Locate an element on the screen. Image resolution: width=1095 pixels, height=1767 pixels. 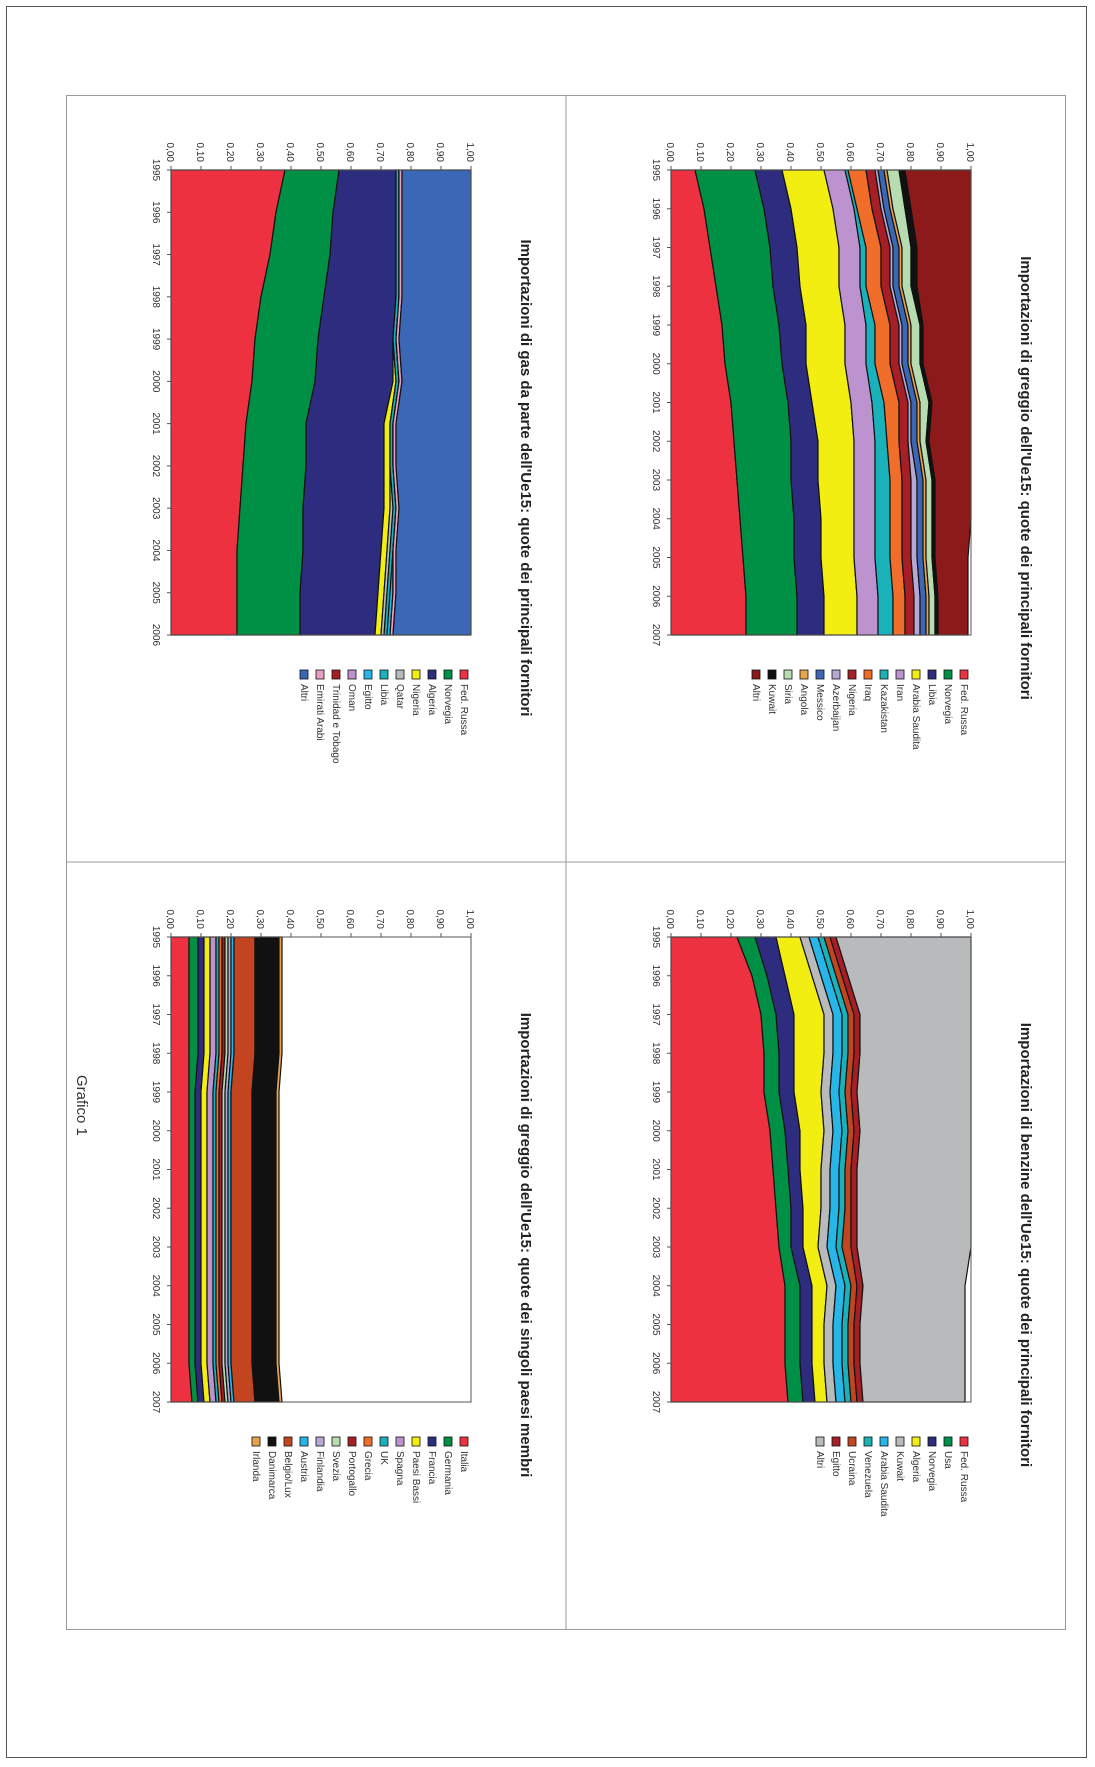
y-tick-label: 0,00 is located at coordinates (669, 153).